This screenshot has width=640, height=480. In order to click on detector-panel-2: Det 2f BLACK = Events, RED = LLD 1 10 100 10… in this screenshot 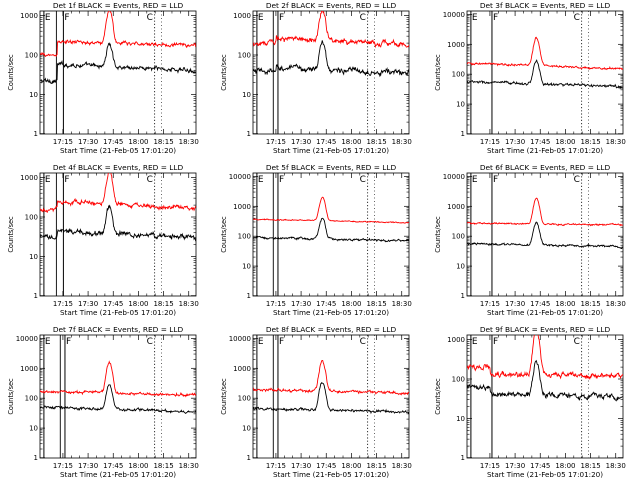, I will do `click(316, 78)`.